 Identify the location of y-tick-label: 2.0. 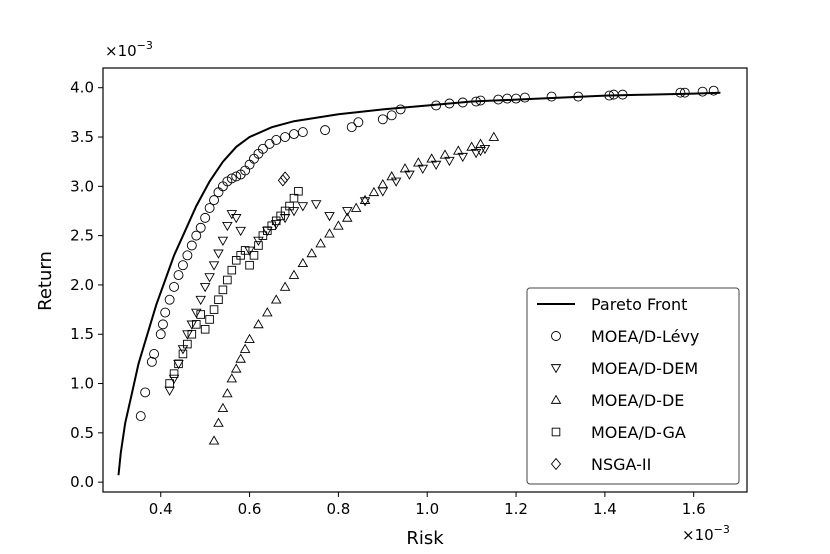
(82, 285).